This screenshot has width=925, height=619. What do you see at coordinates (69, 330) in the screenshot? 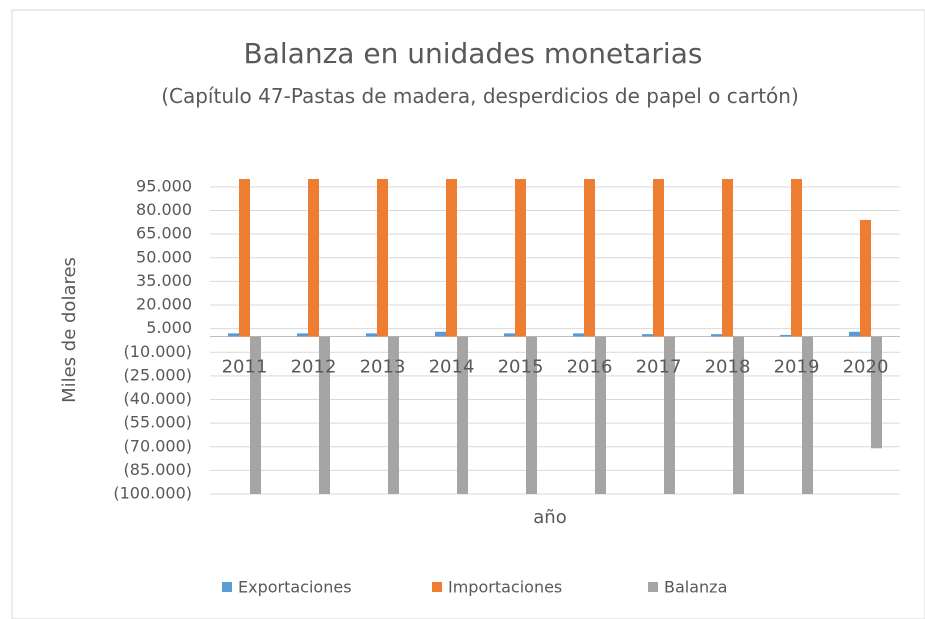
I see `y-axis-label: Miles de dolares` at bounding box center [69, 330].